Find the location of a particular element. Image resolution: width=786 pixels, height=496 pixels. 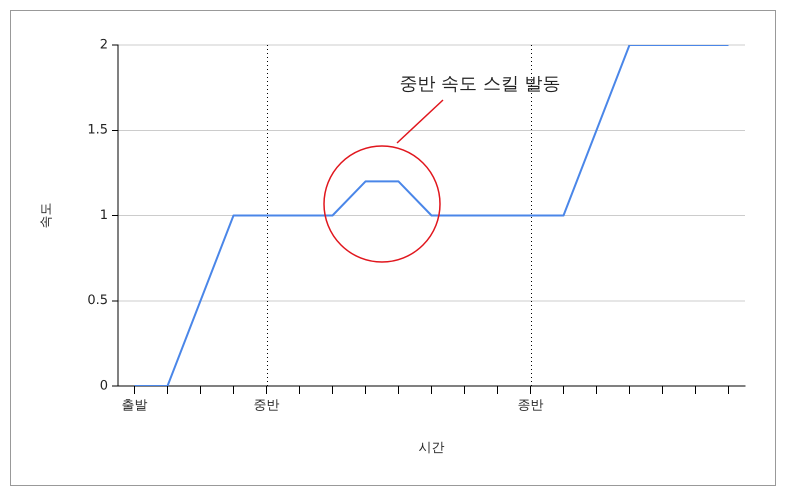

x-tick-label: 종반 is located at coordinates (531, 406).